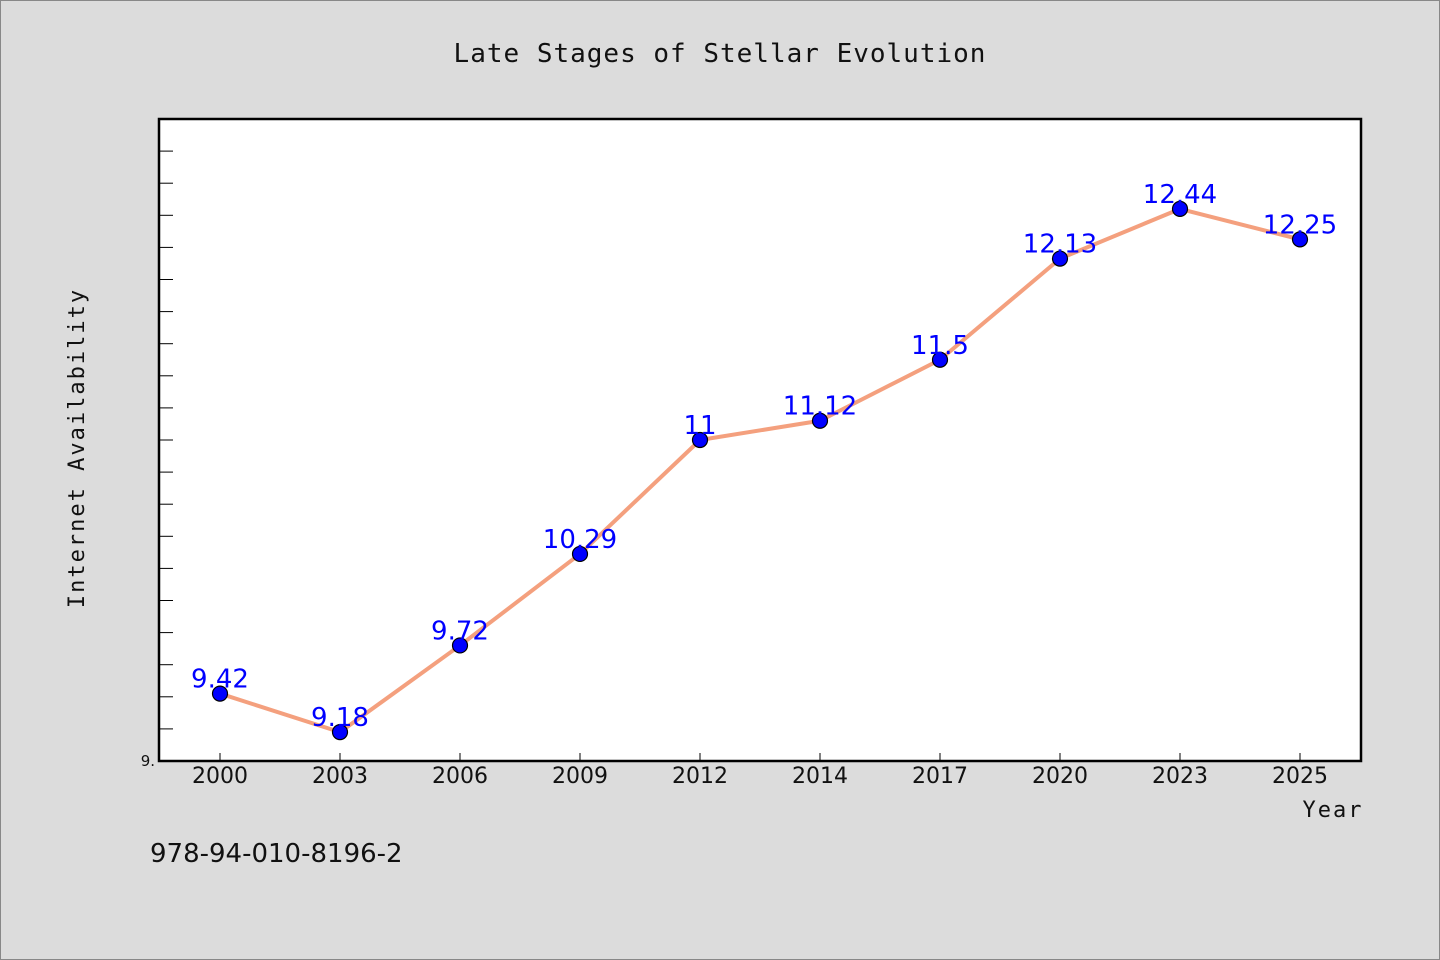 The image size is (1440, 960). What do you see at coordinates (77, 448) in the screenshot?
I see `y-axis-label: Internet Availability` at bounding box center [77, 448].